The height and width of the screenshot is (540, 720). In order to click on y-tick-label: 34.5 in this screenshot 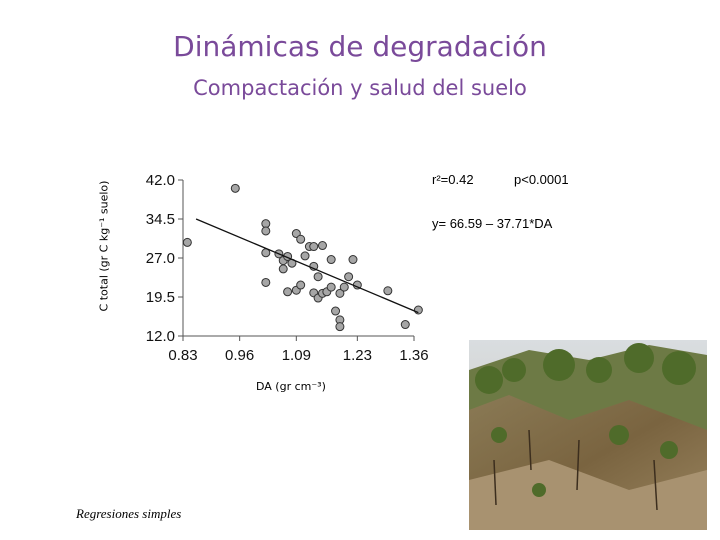, I will do `click(160, 219)`.